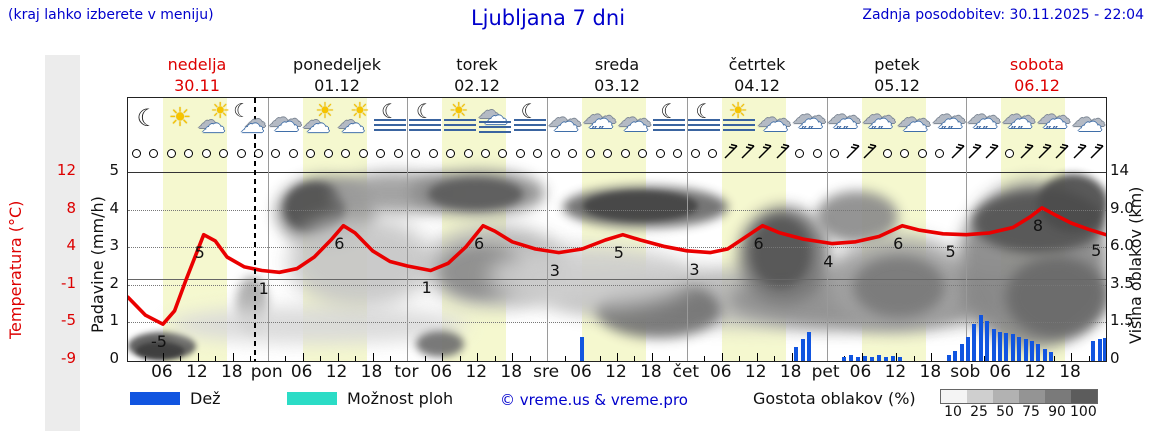  Describe the element at coordinates (71, 207) in the screenshot. I see `temp-axis-tick: 8` at that location.